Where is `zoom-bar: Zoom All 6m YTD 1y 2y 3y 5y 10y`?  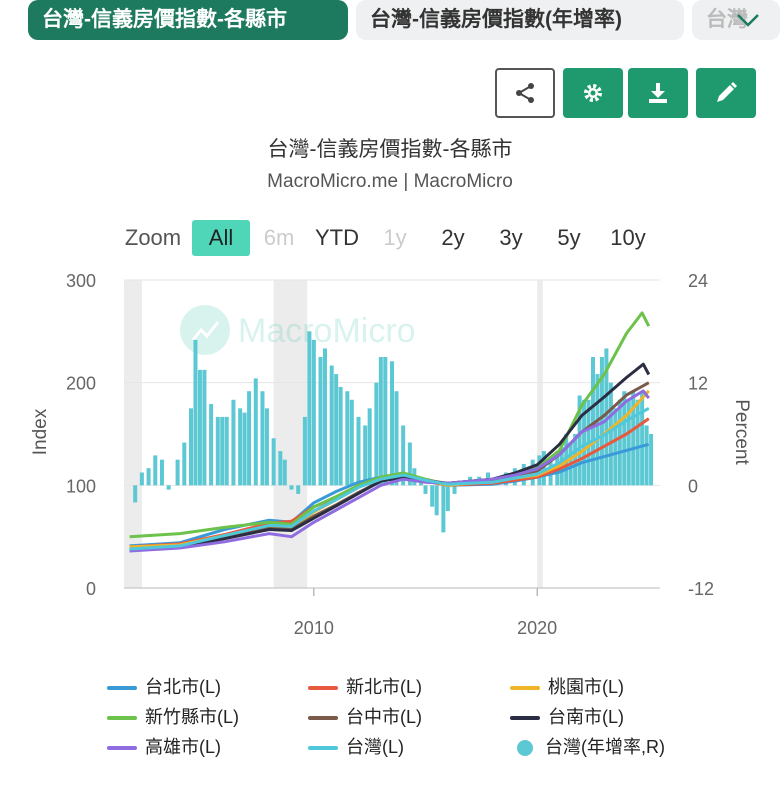 zoom-bar: Zoom All 6m YTD 1y 2y 3y 5y 10y is located at coordinates (390, 240).